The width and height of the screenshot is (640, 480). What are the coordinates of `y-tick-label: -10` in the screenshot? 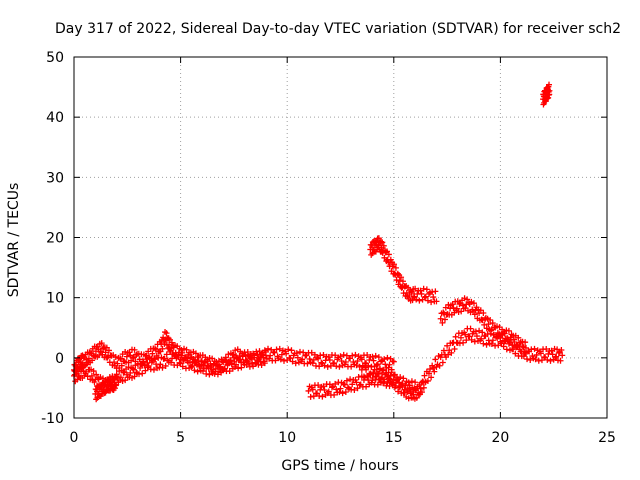 It's located at (52, 419).